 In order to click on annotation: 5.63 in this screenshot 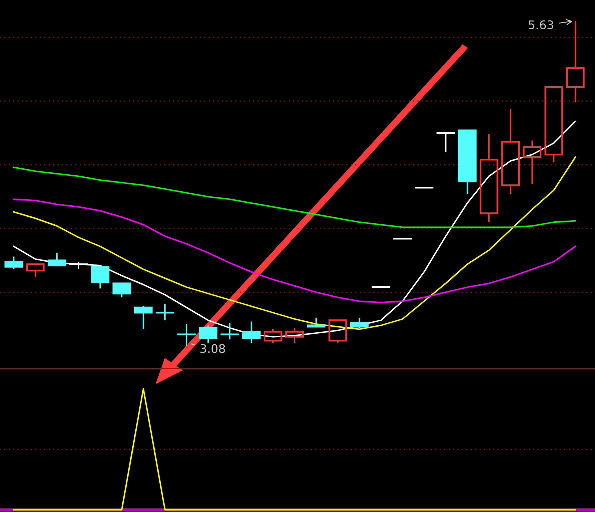, I will do `click(541, 25)`.